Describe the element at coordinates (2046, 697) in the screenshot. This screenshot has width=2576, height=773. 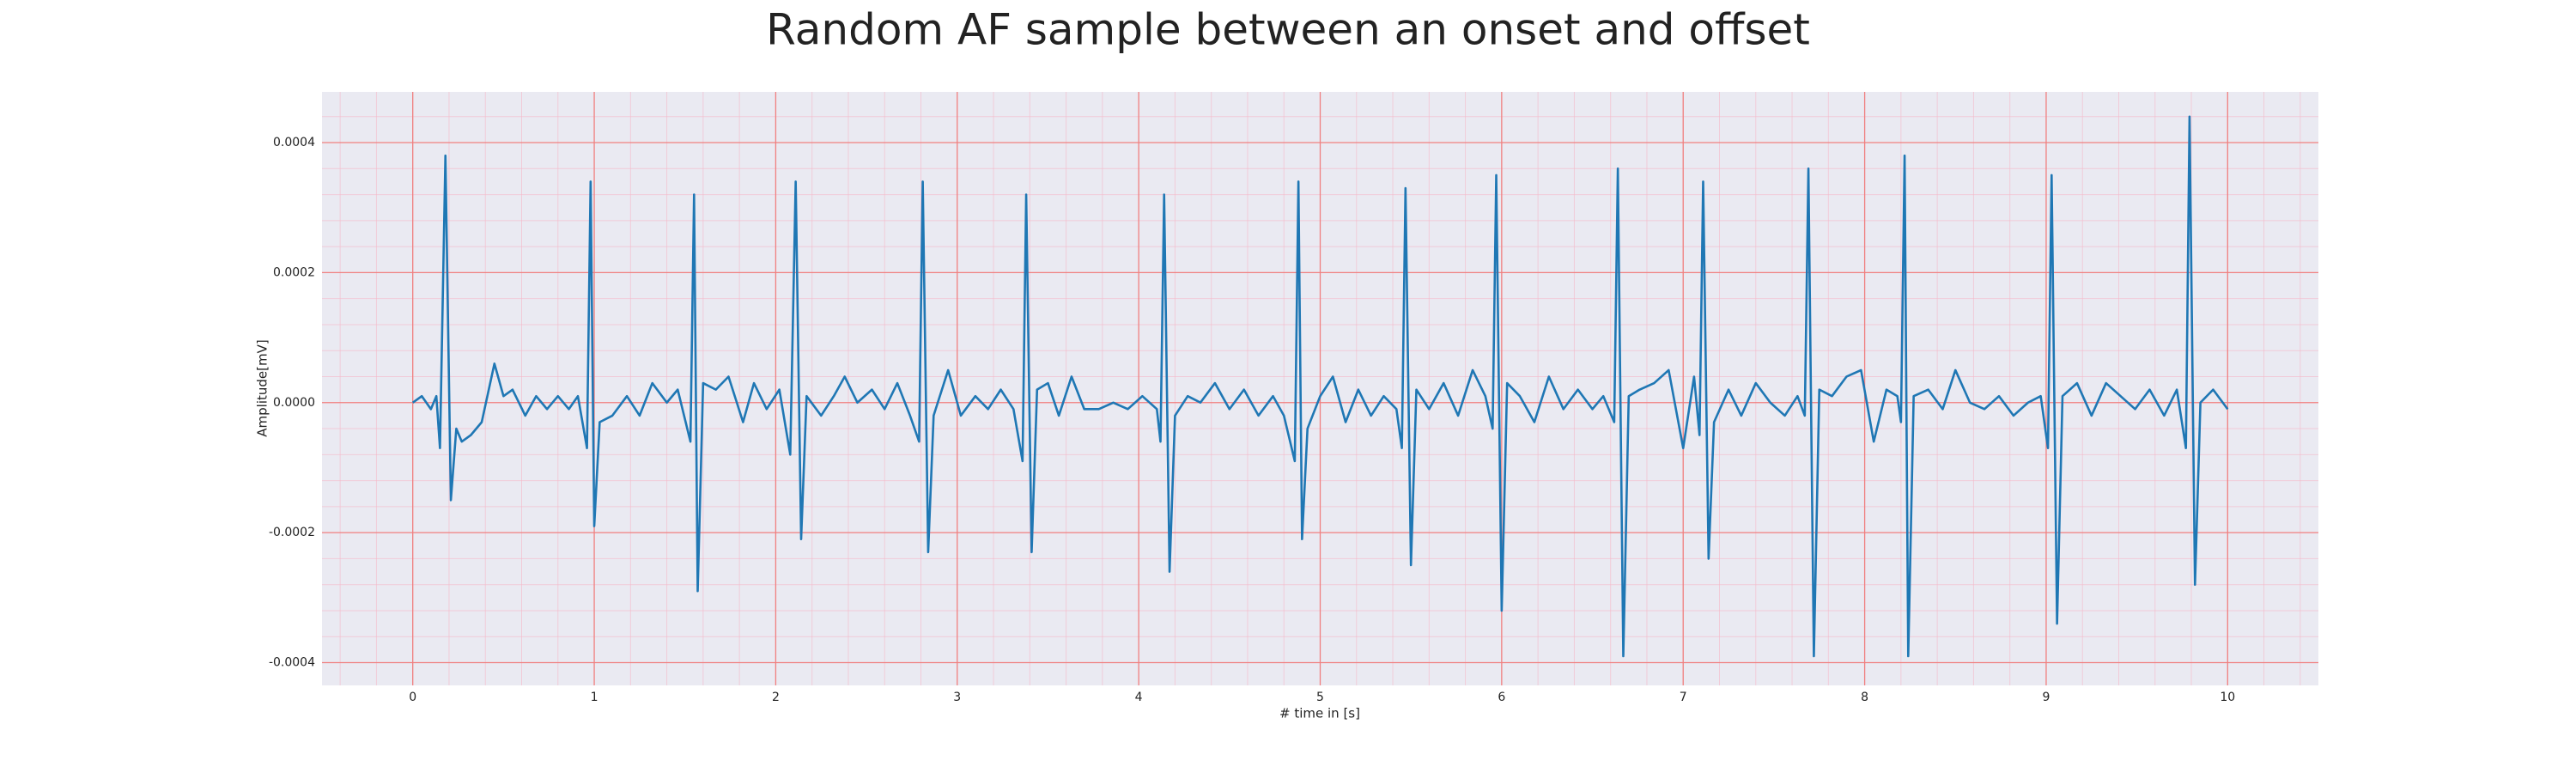
I see `x-tick-label: 9` at that location.